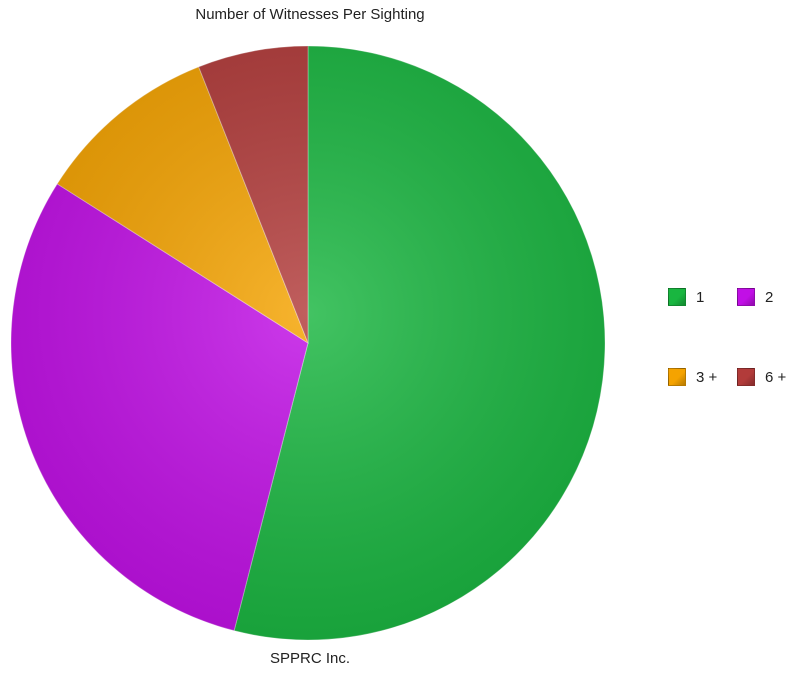 The height and width of the screenshot is (677, 806). Describe the element at coordinates (776, 377) in the screenshot. I see `legend-label: 6 +` at that location.